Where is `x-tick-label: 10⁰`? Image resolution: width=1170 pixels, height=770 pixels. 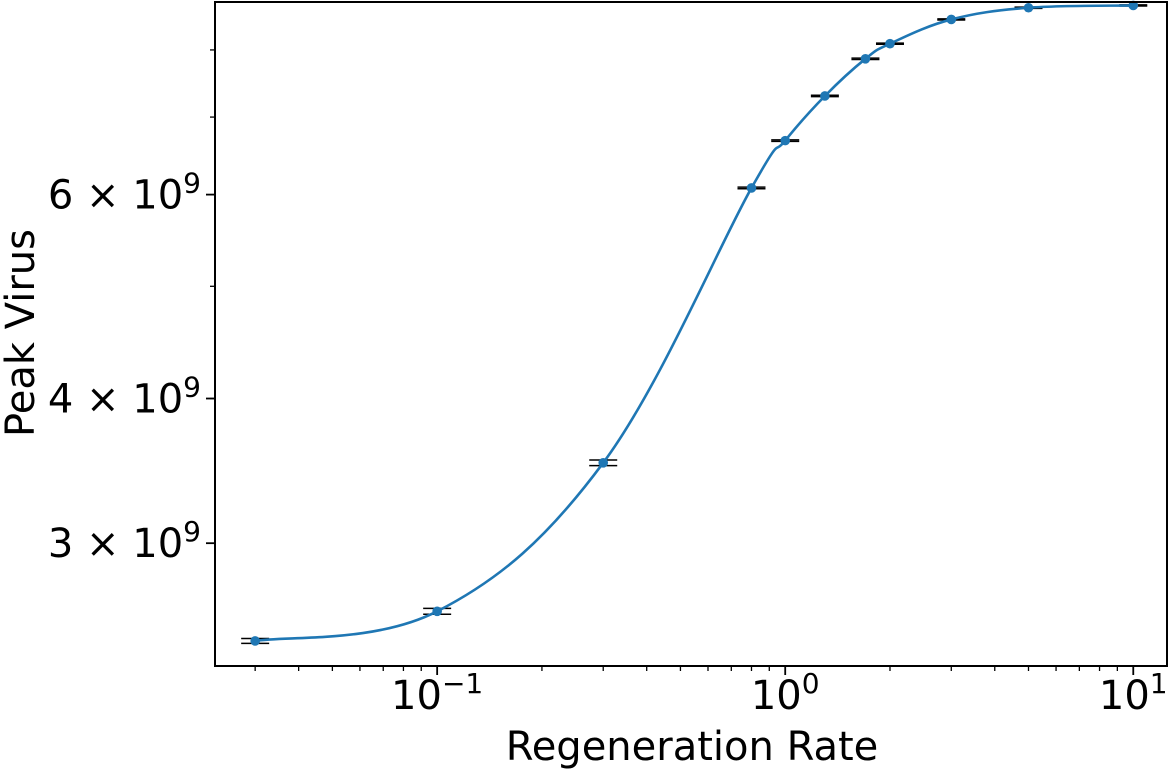
x-tick-label: 10⁰ is located at coordinates (785, 693).